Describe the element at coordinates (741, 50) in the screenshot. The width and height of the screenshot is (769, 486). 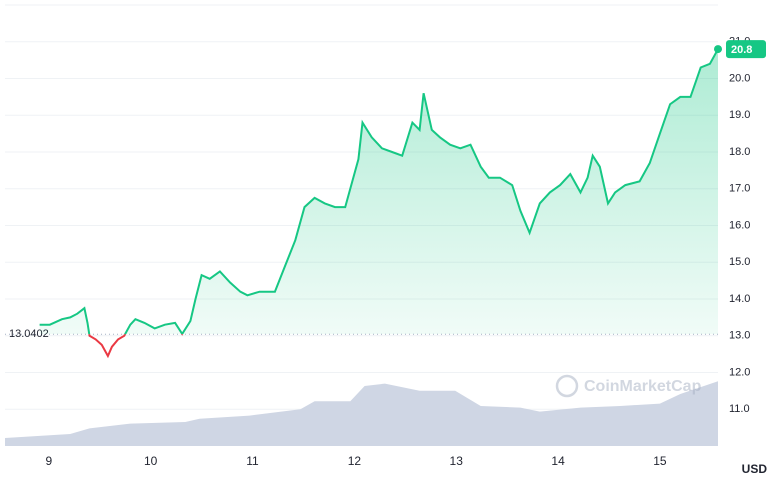
I see `price-tag-label: 20.8` at that location.